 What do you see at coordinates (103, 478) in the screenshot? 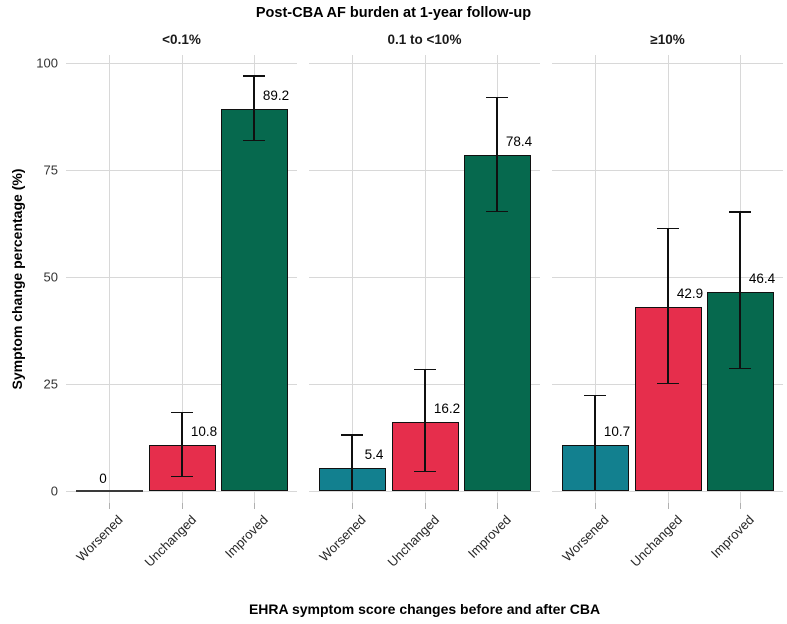
I see `value-label-worsened: 0` at bounding box center [103, 478].